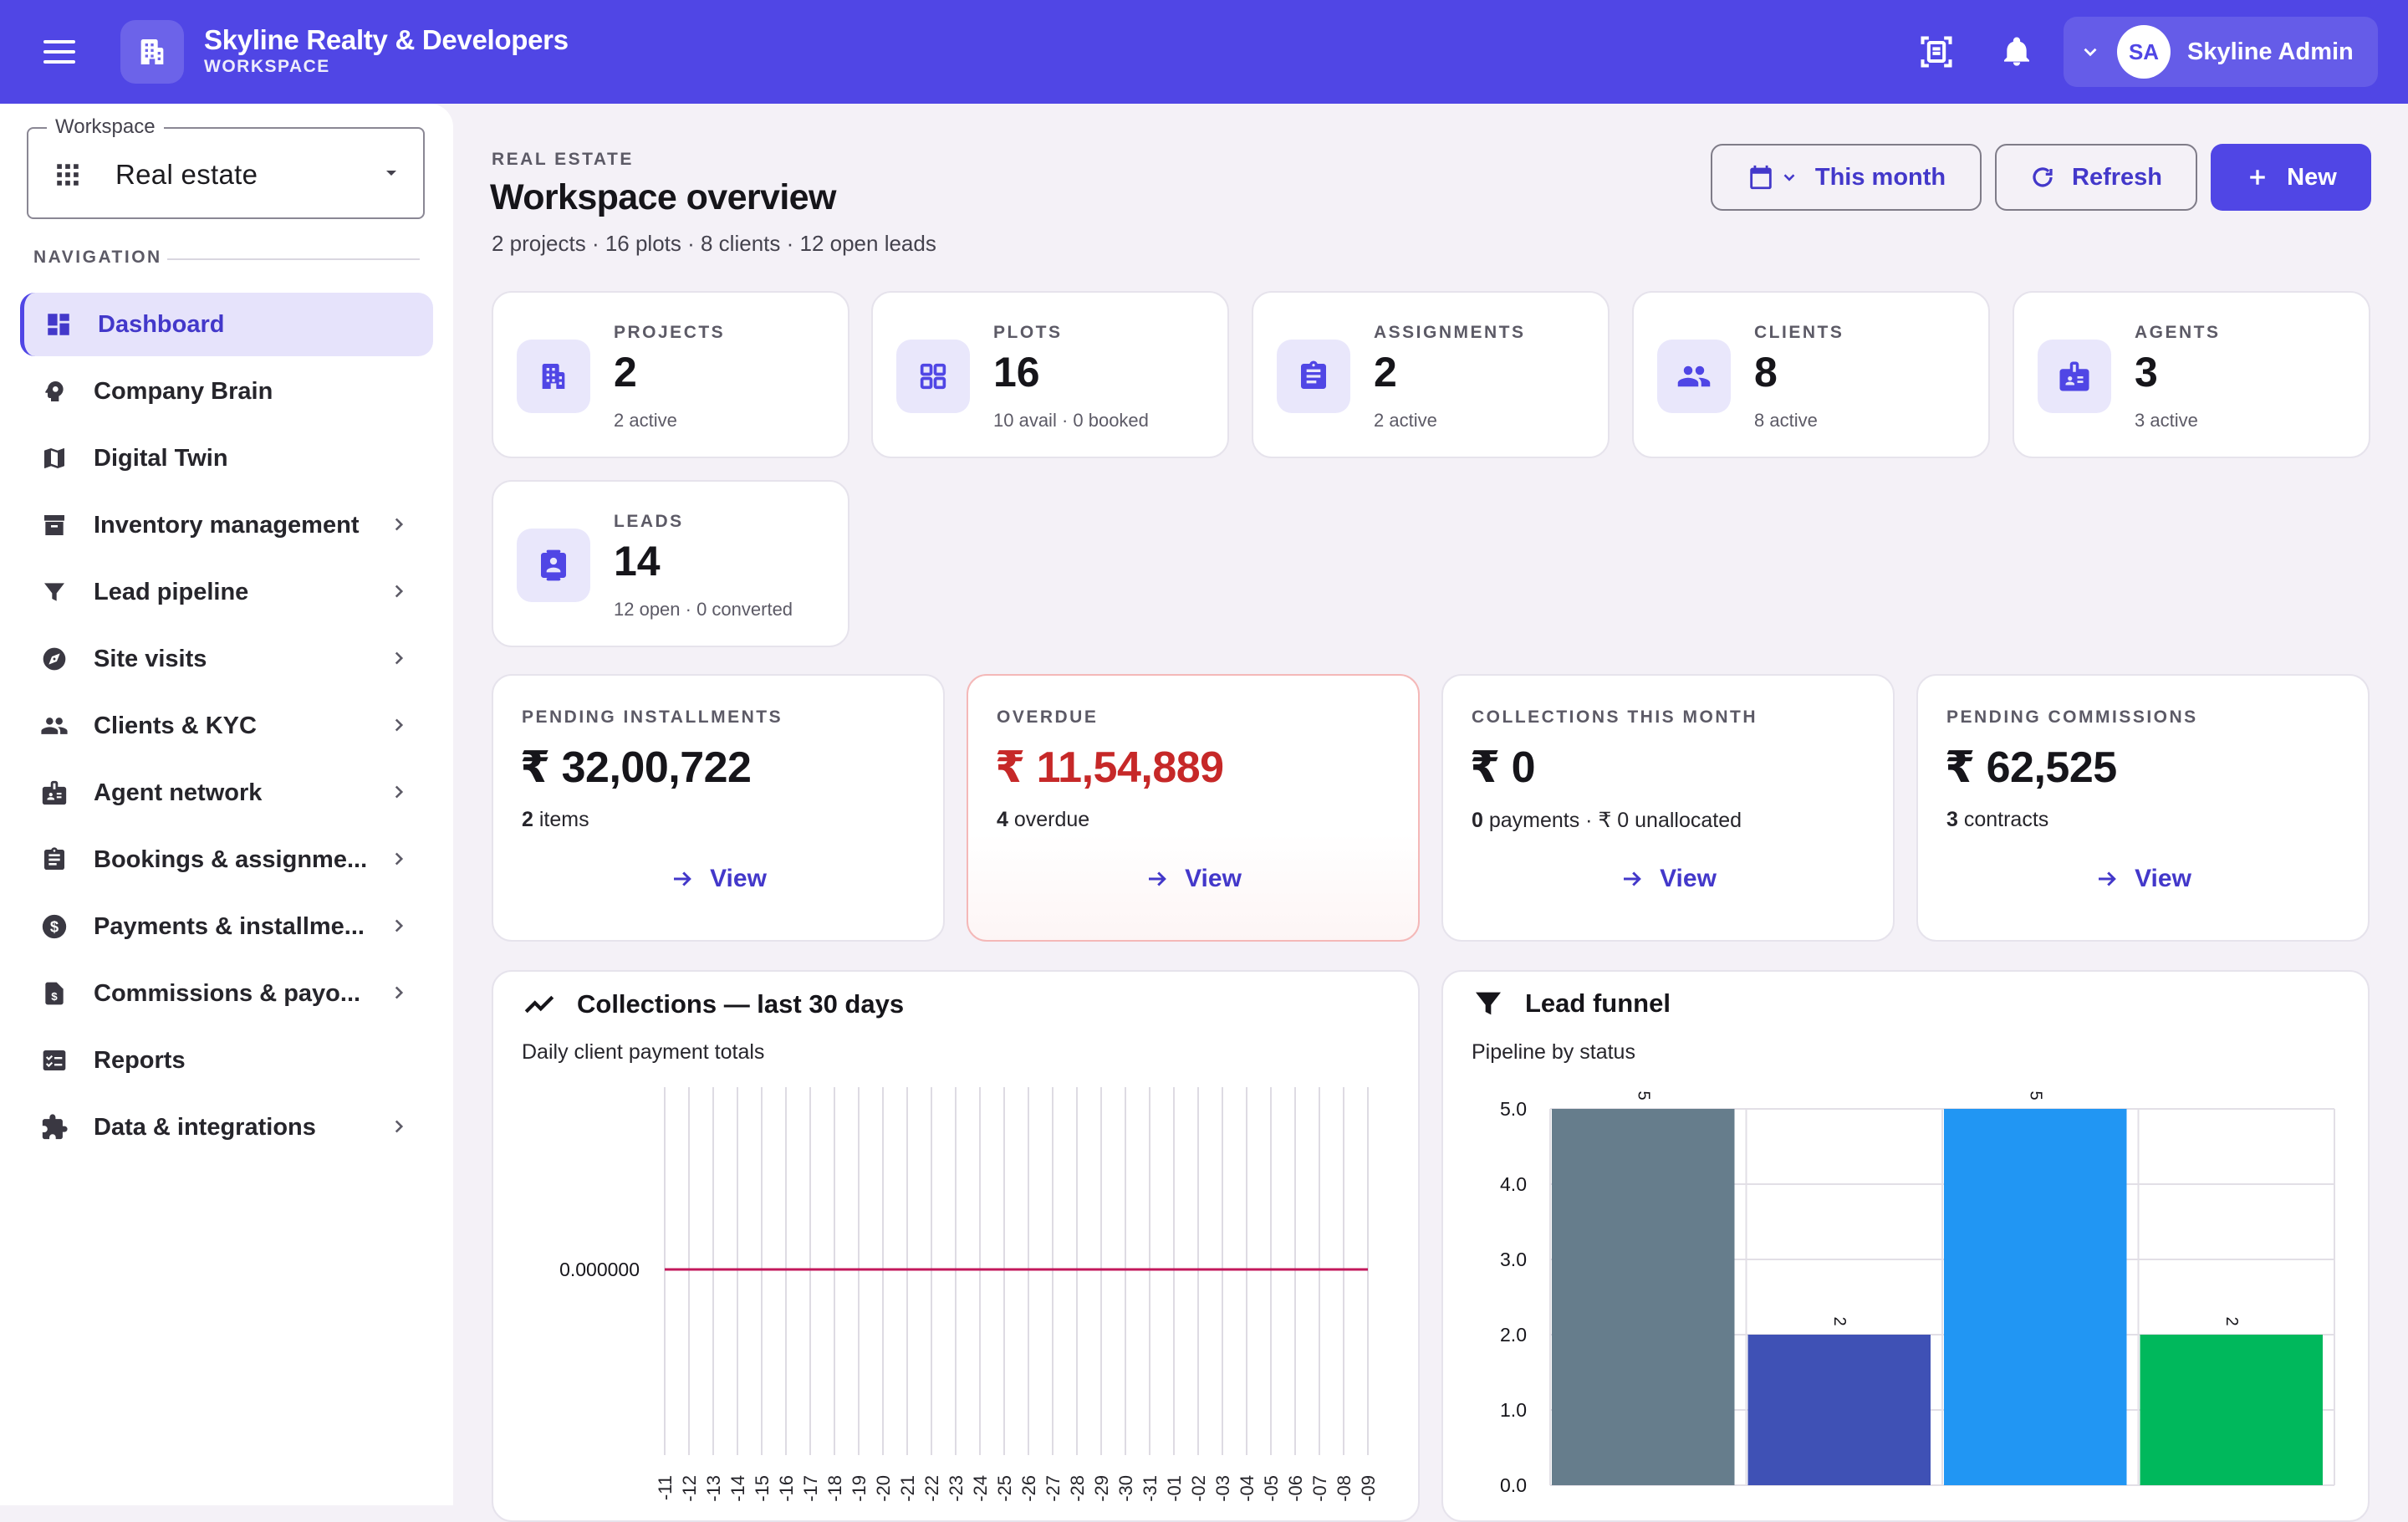  Describe the element at coordinates (2257, 178) in the screenshot. I see `plus-icon` at that location.